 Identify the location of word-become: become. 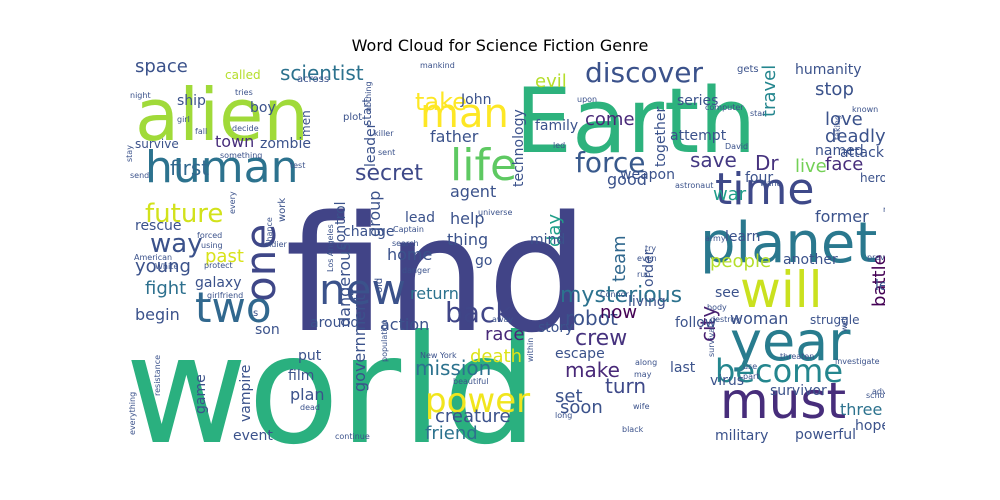
(779, 371).